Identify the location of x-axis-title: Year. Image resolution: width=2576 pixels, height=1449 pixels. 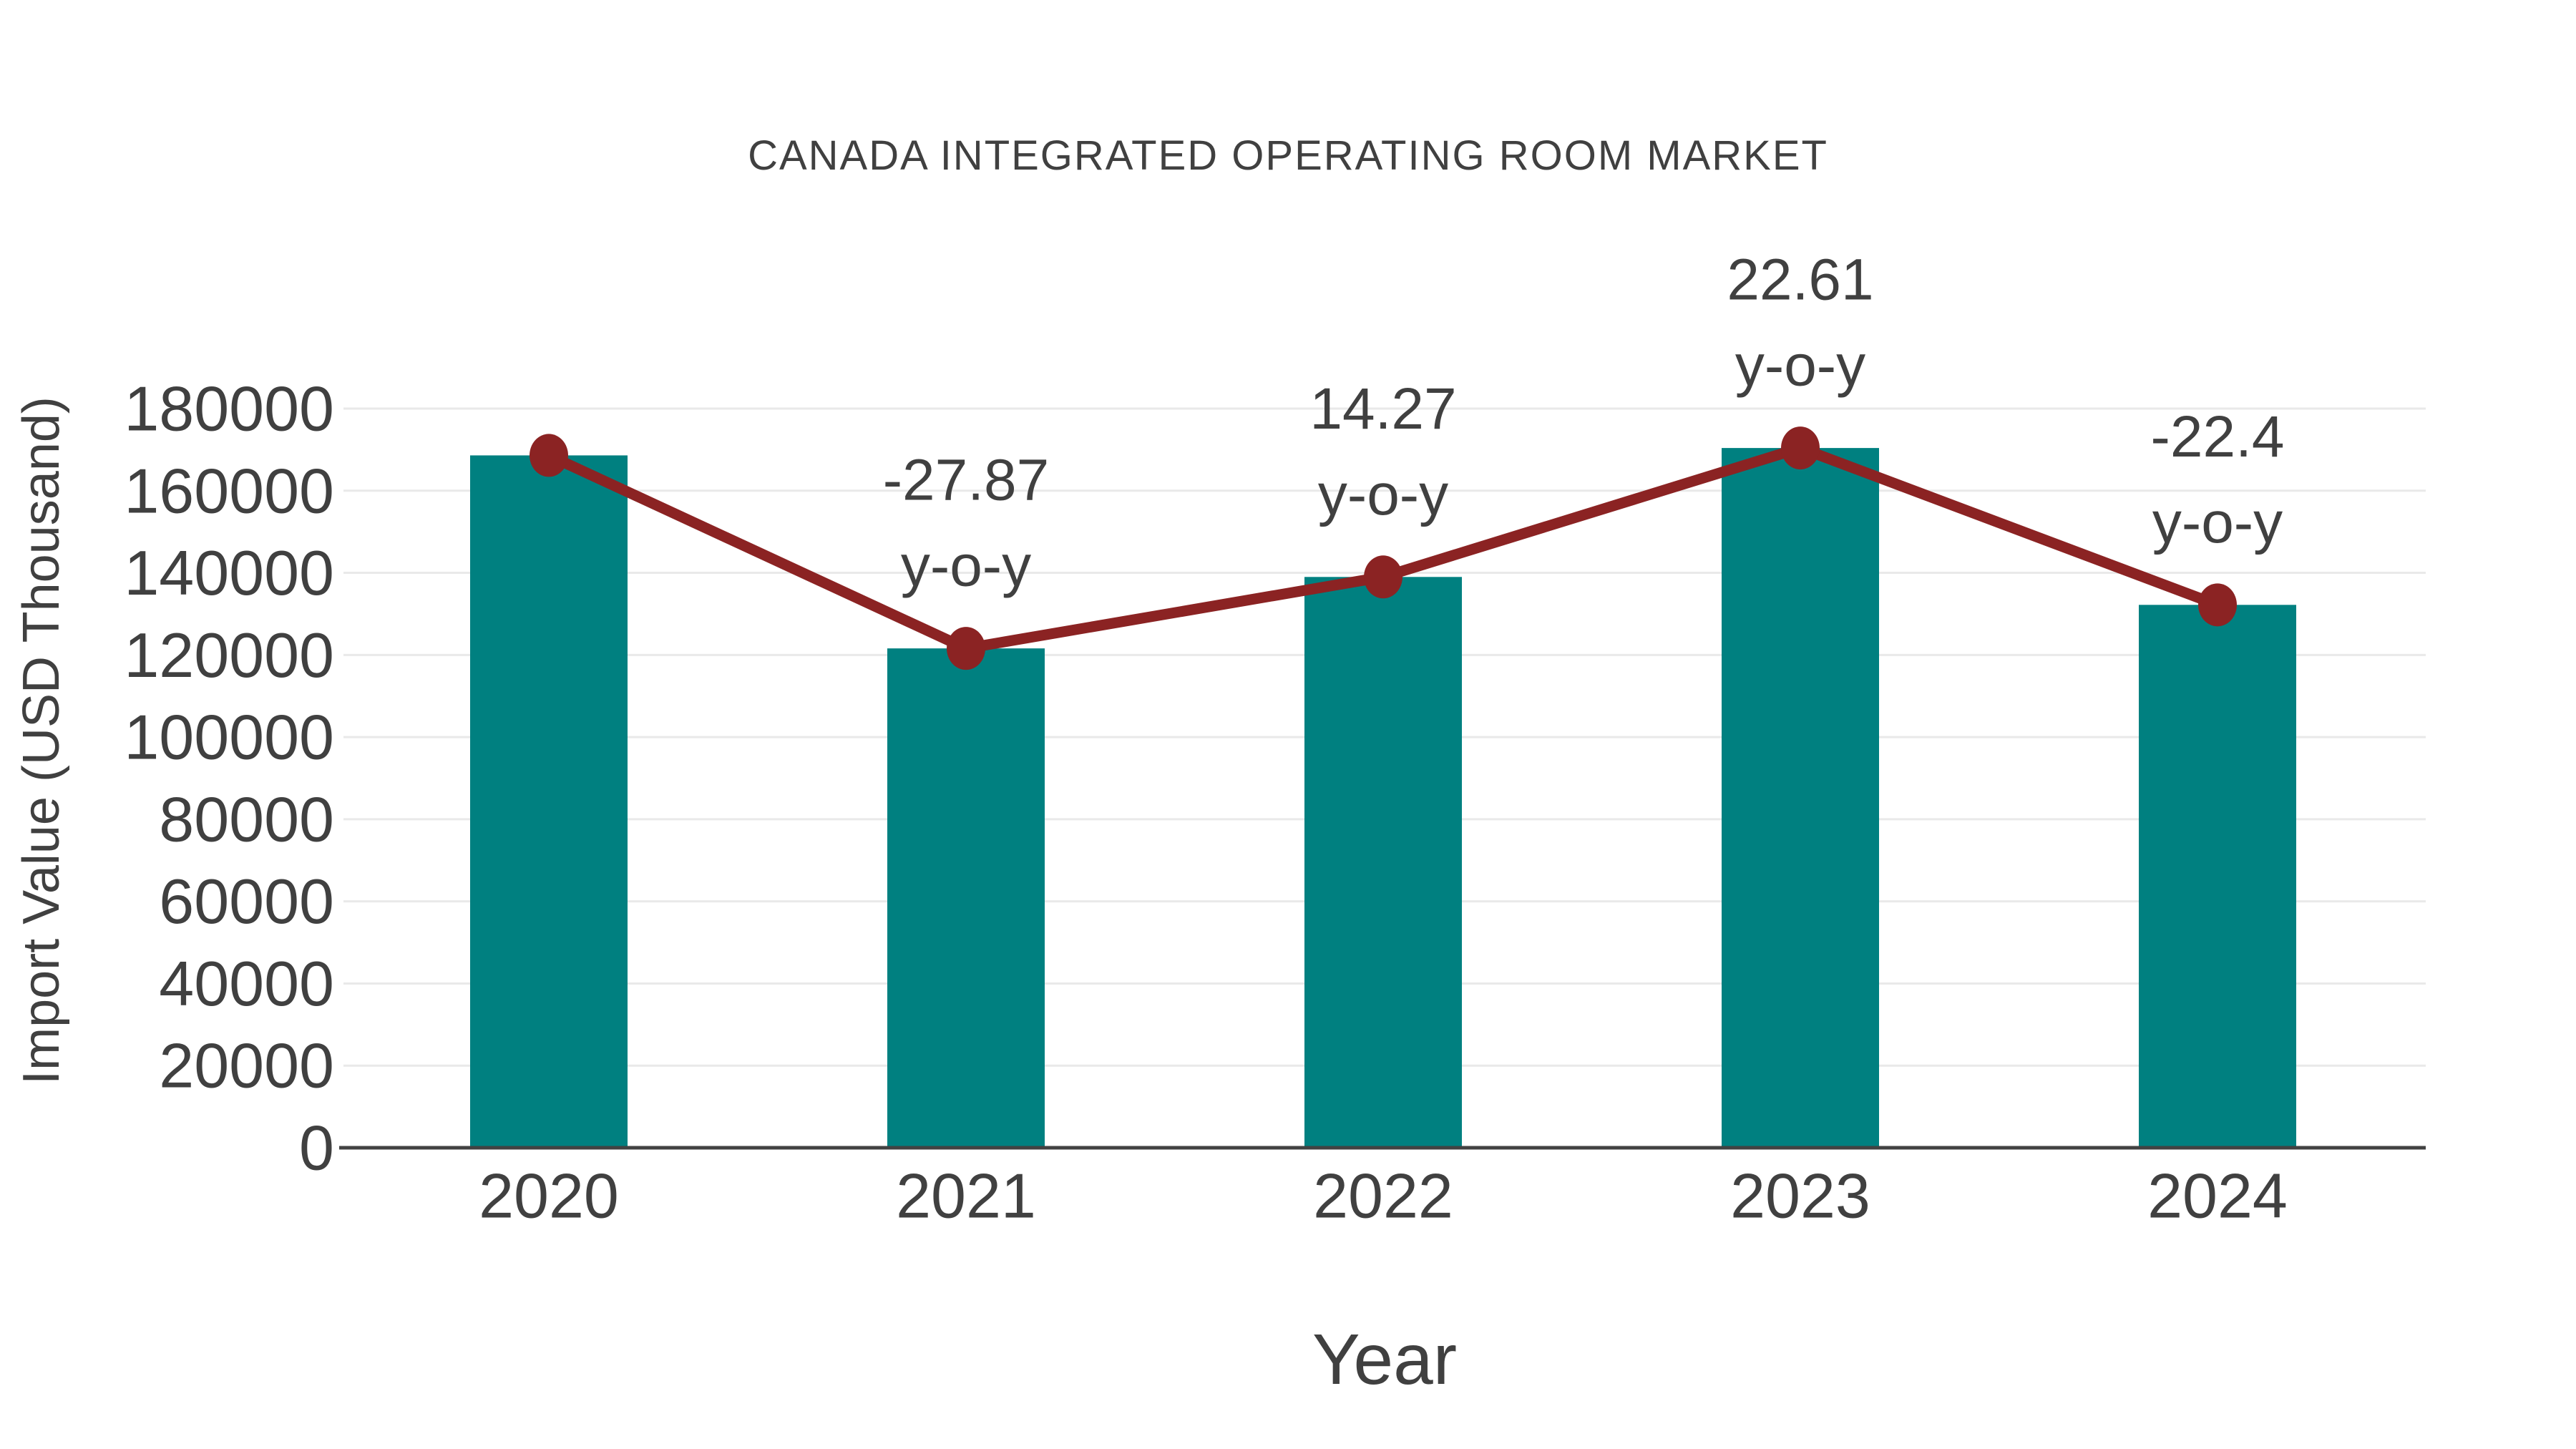
(1385, 1359).